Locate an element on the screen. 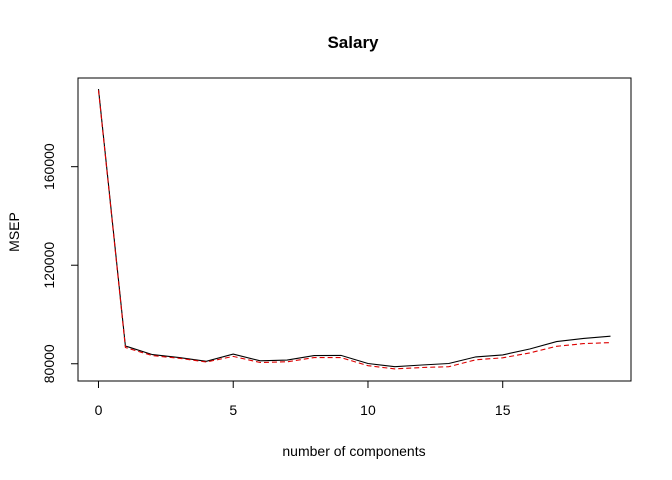  y-tick-label: 160000 is located at coordinates (49, 166).